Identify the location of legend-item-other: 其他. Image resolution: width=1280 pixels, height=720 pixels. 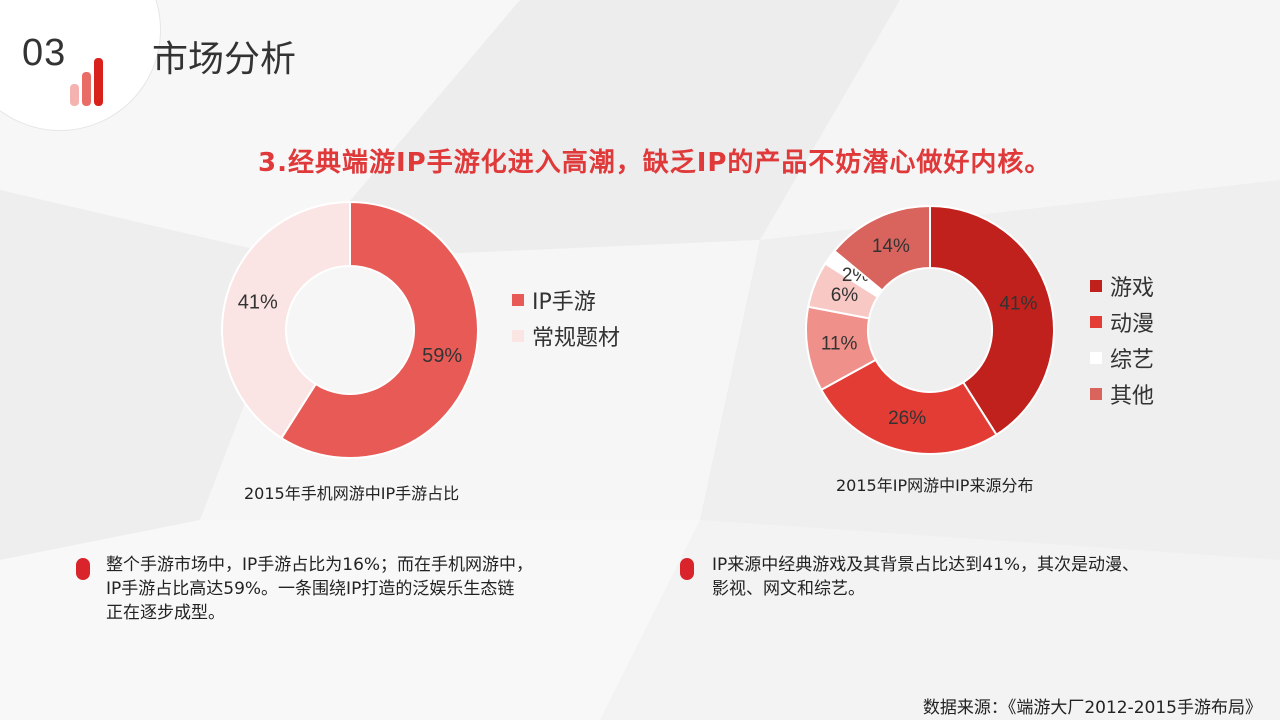
(1122, 394).